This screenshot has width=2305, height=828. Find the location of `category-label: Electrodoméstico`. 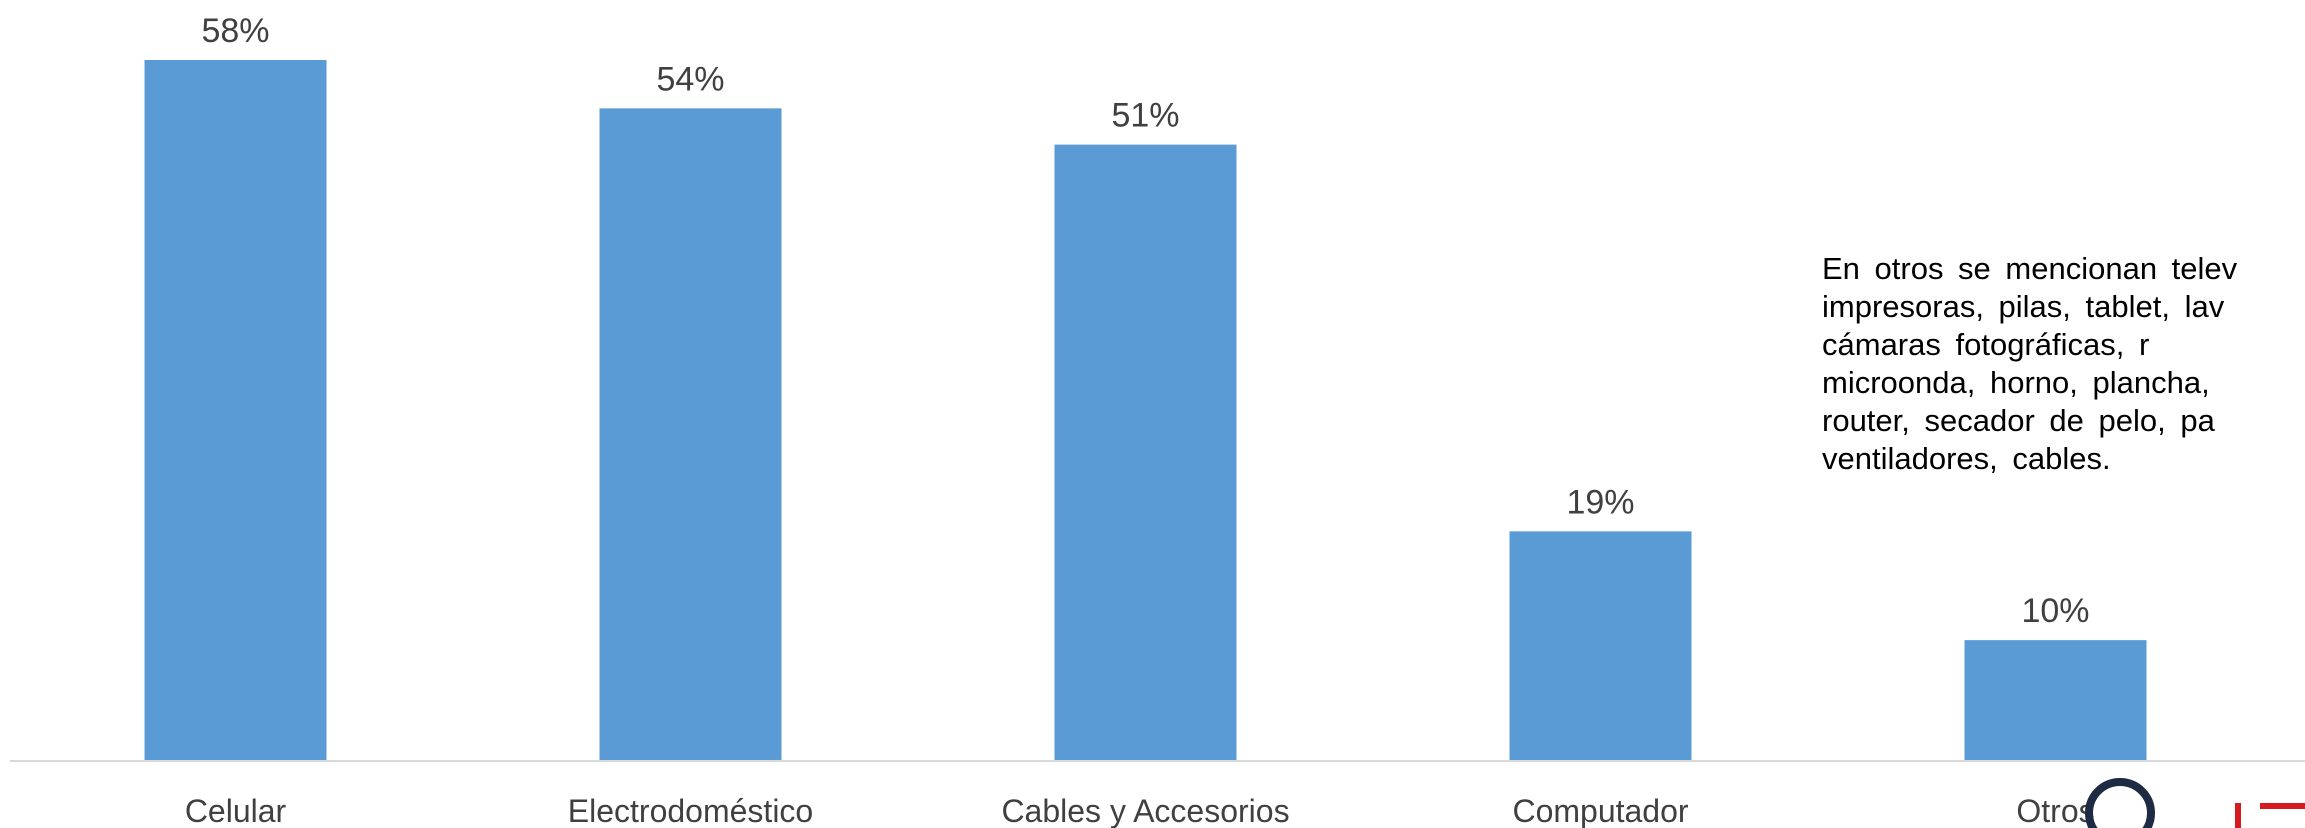

category-label: Electrodoméstico is located at coordinates (690, 810).